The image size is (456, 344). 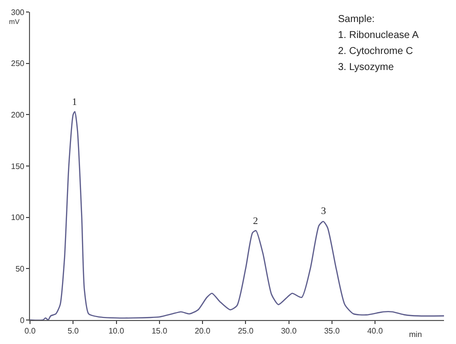 I want to click on y-tick-label: 150, so click(x=18, y=166).